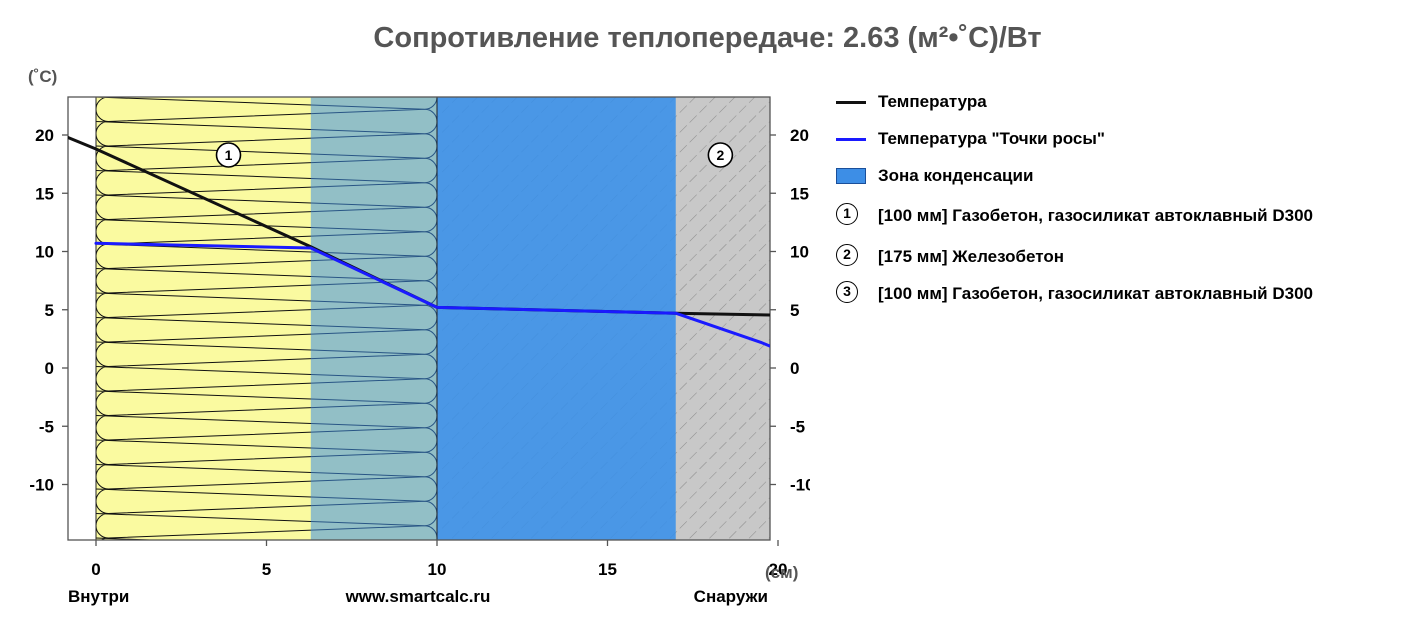  I want to click on legend-material-2: 2 [175 мм] Железобетон, so click(1116, 262).